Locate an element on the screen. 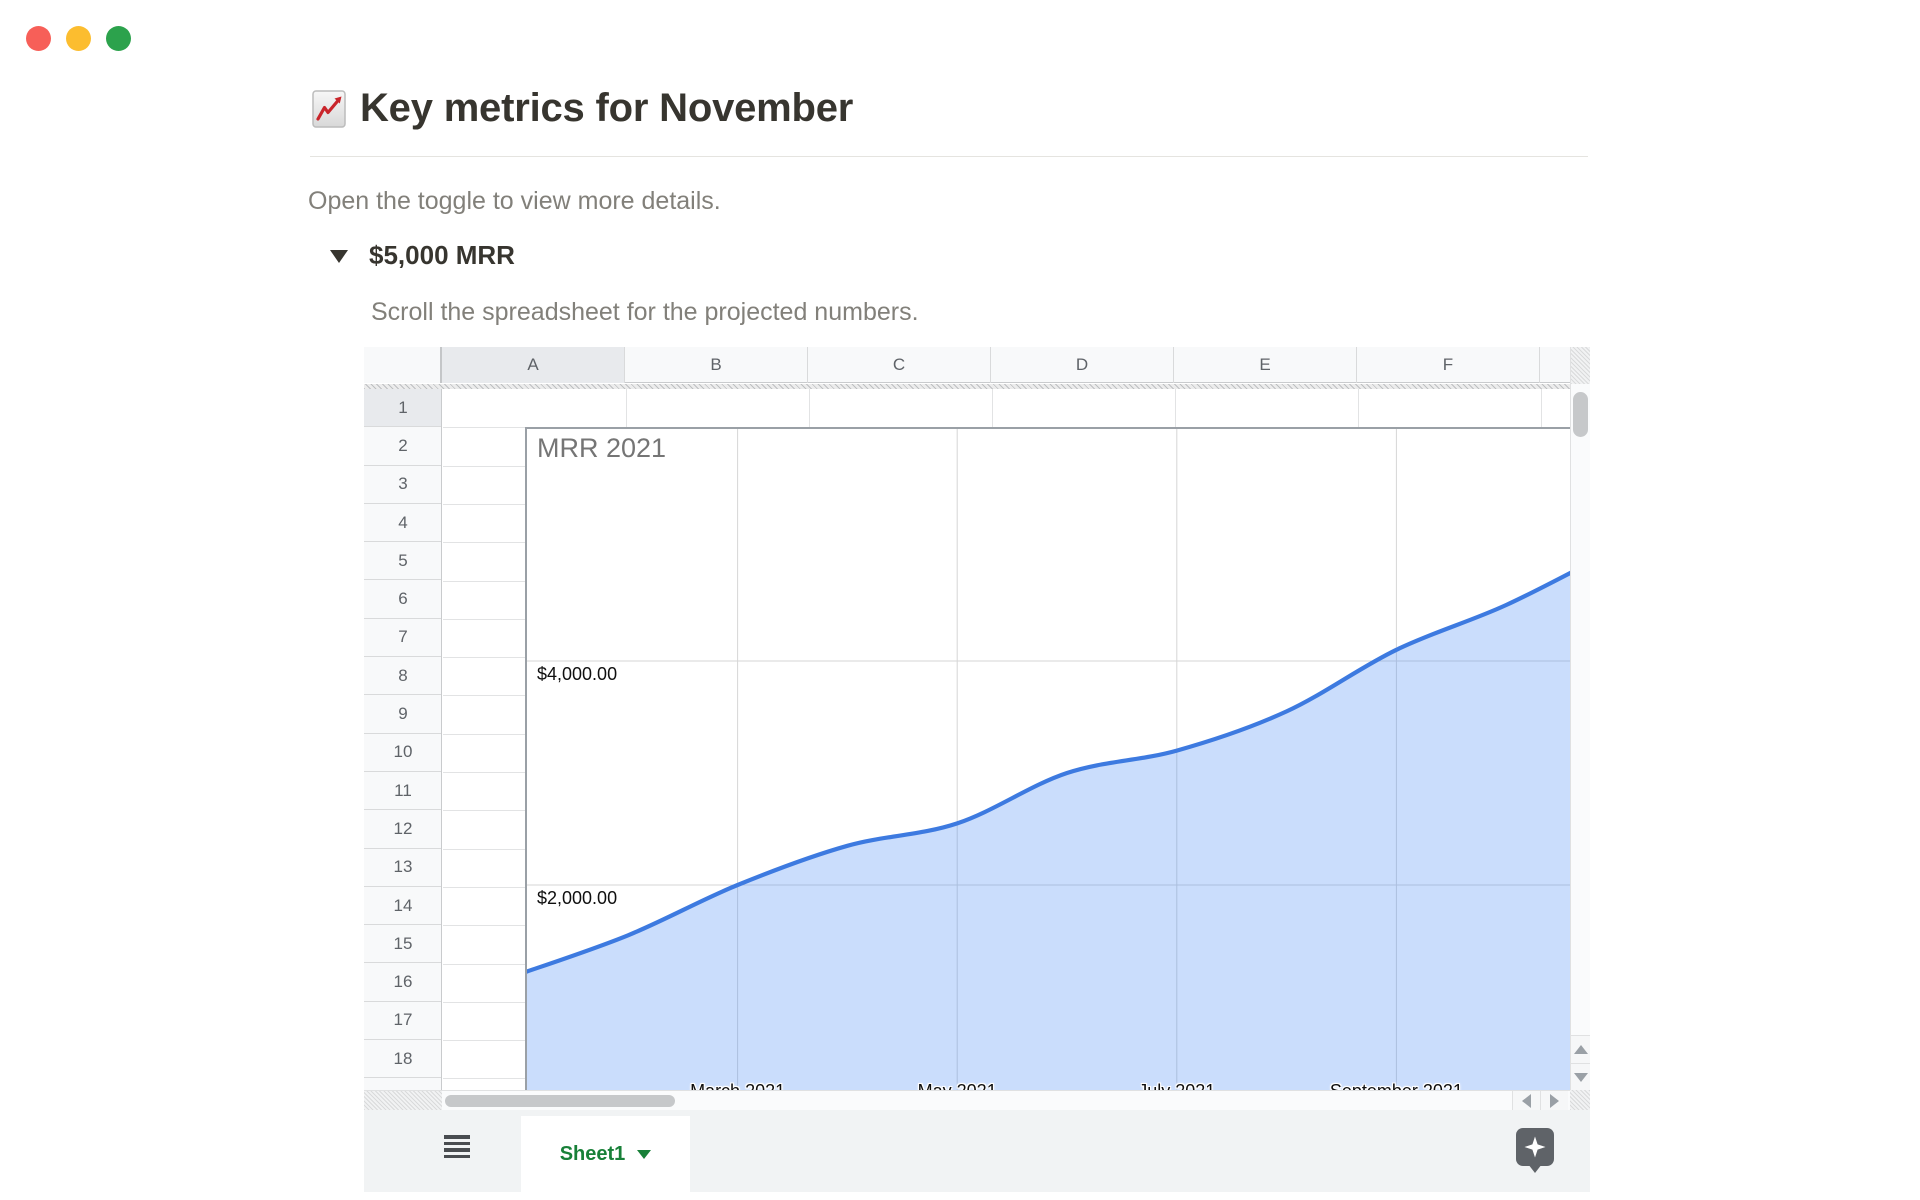 The width and height of the screenshot is (1920, 1200). scroll-right-button is located at coordinates (1554, 1100).